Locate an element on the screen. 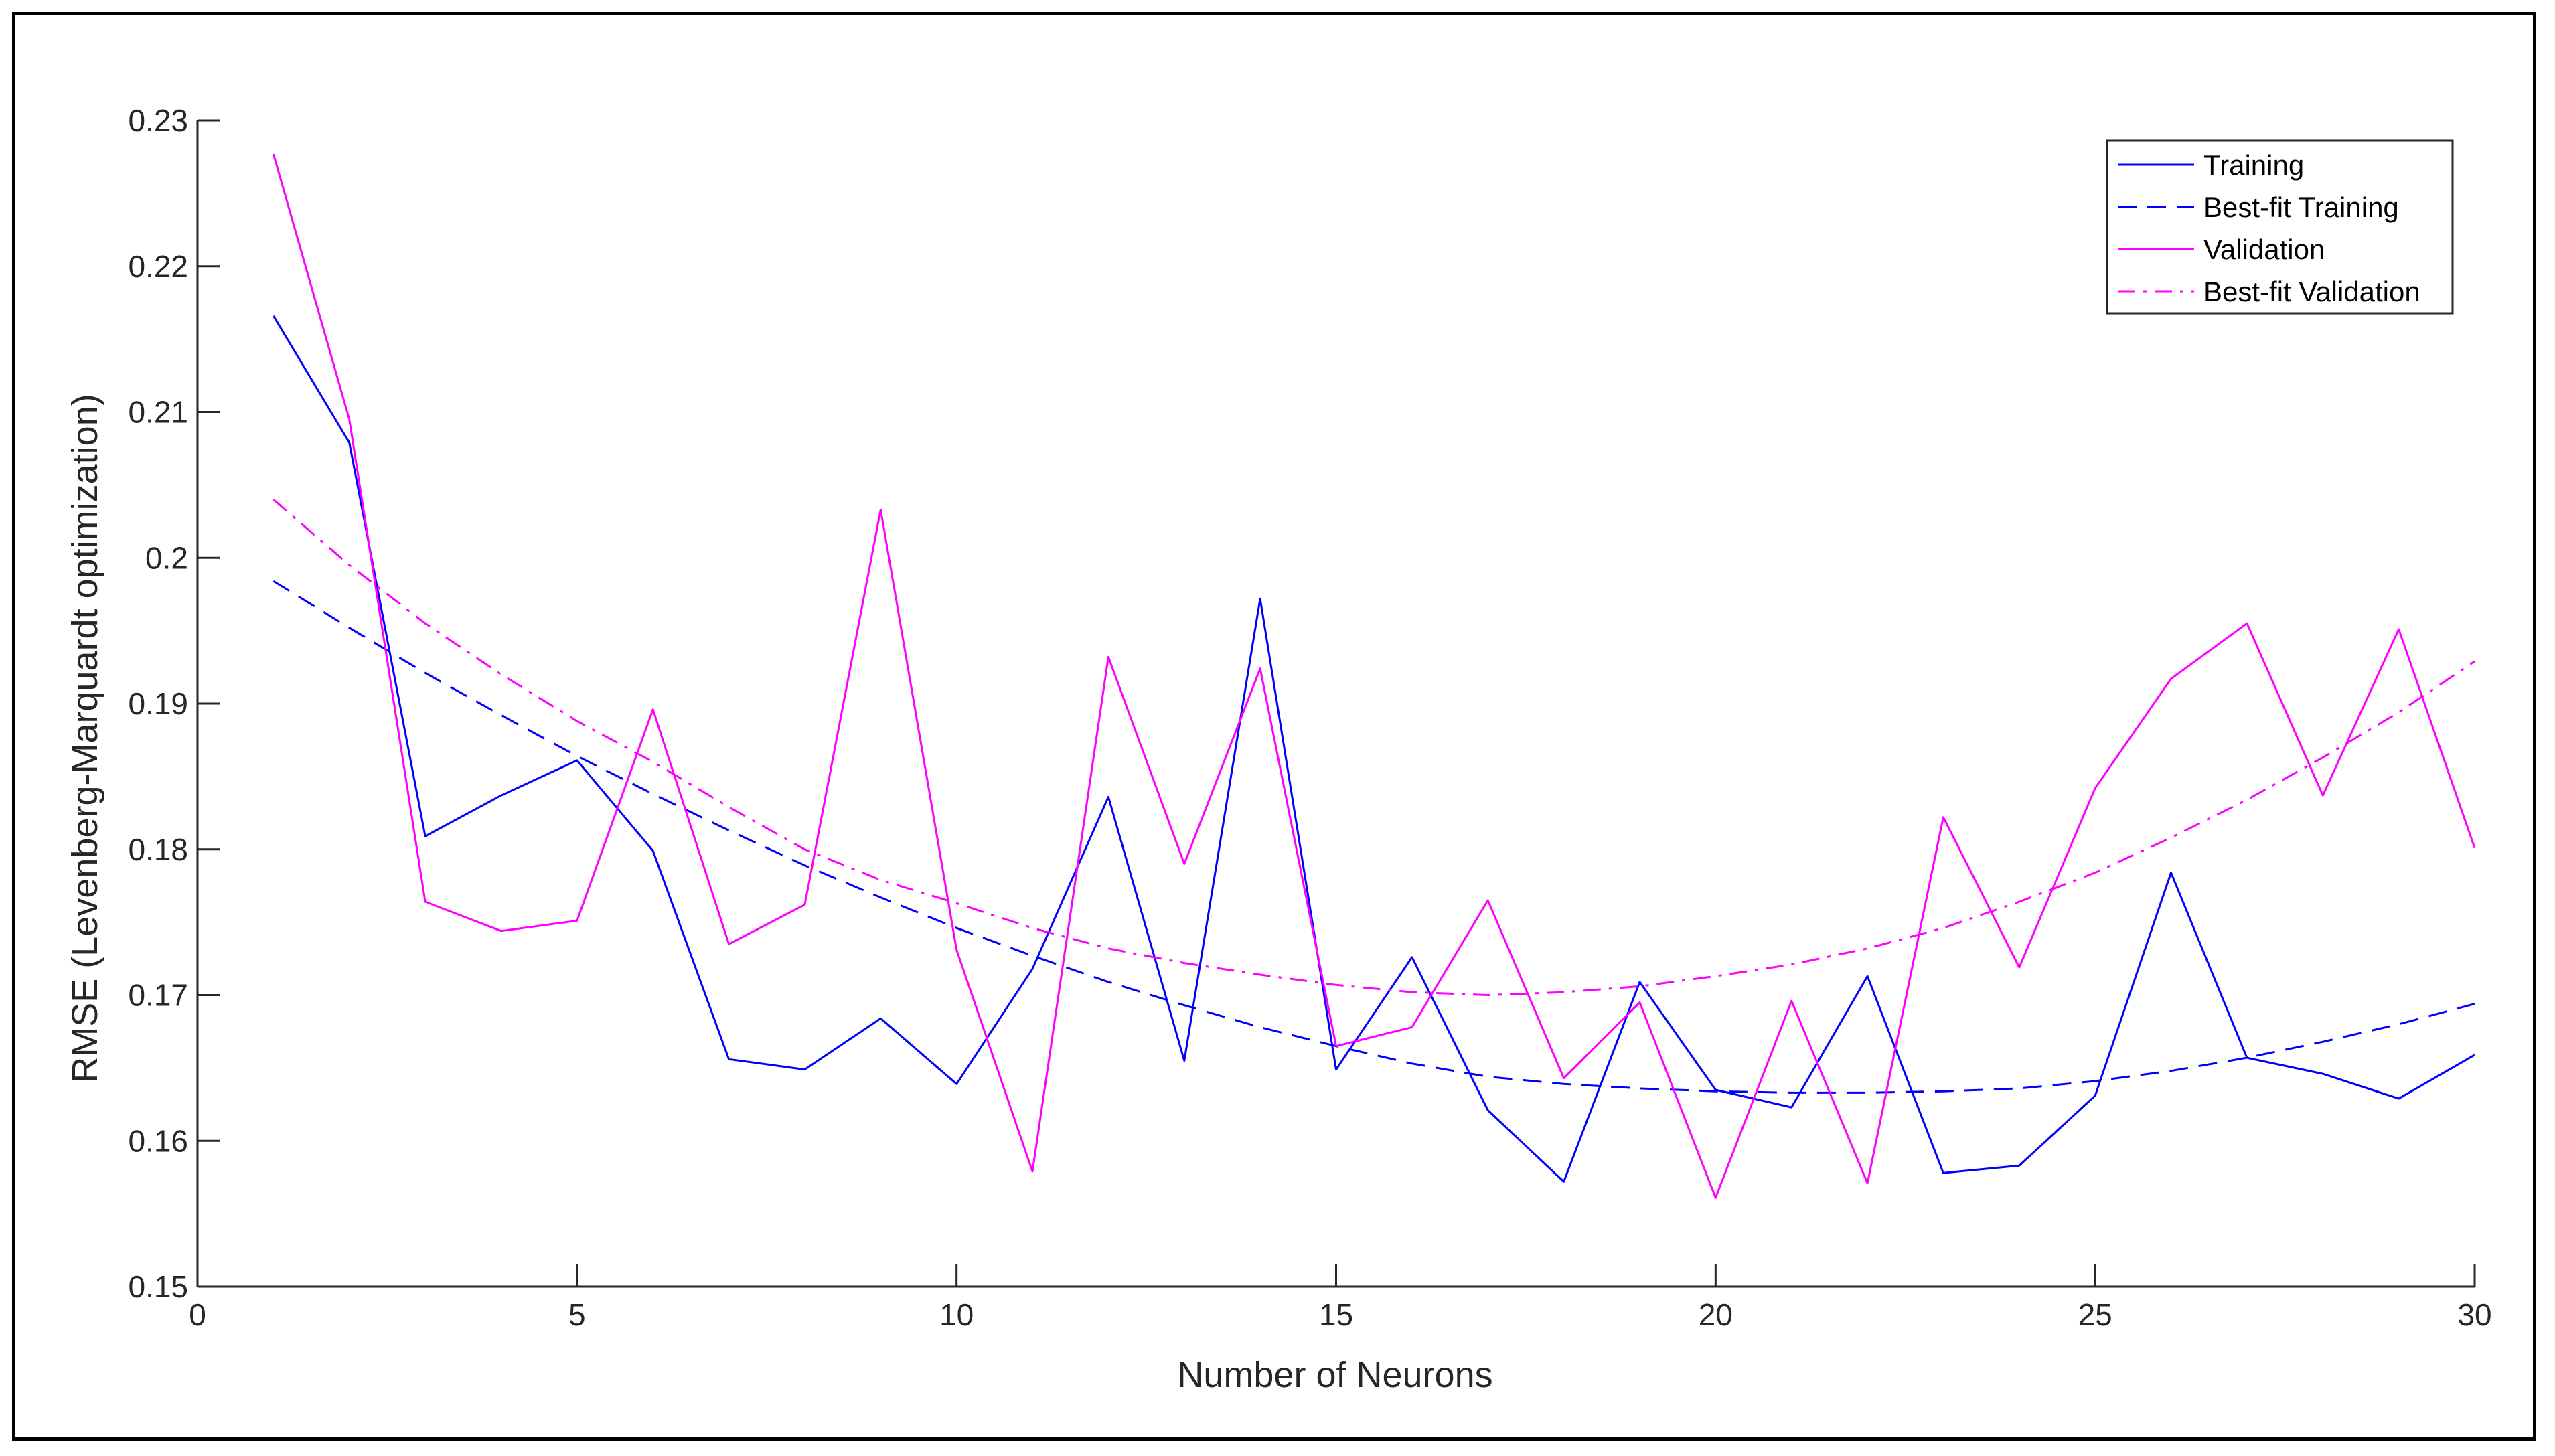 This screenshot has height=1456, width=2555. y-tick-label: 0.19 is located at coordinates (158, 703).